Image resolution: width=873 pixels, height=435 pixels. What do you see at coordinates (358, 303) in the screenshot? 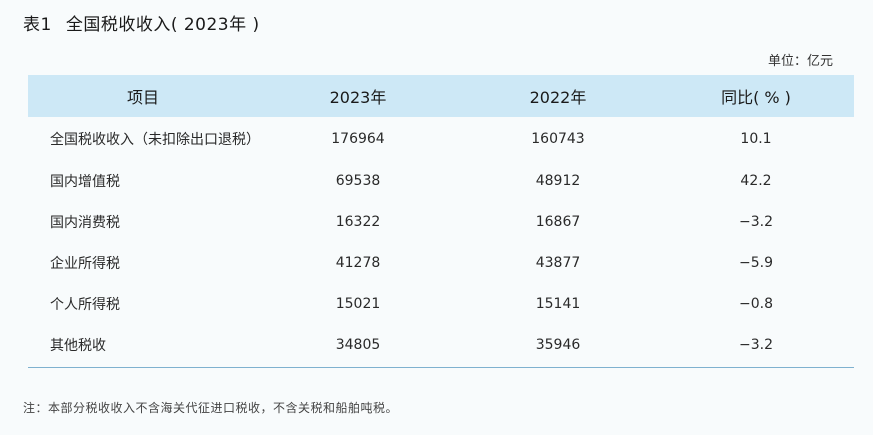
I see `row-value-2023: 15021` at bounding box center [358, 303].